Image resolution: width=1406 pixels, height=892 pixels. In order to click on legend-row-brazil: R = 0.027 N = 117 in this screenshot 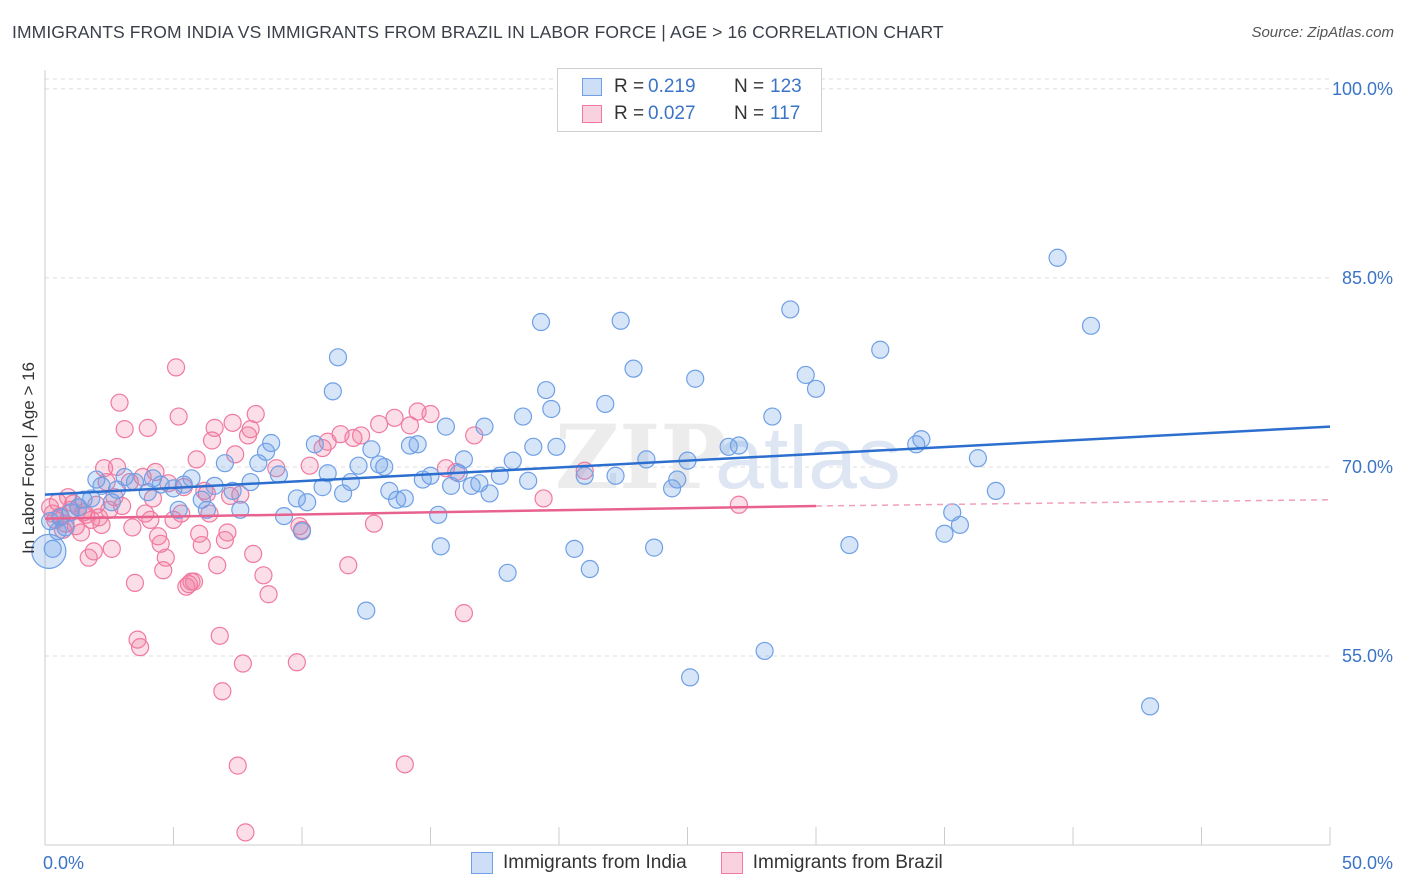, I will do `click(691, 114)`.